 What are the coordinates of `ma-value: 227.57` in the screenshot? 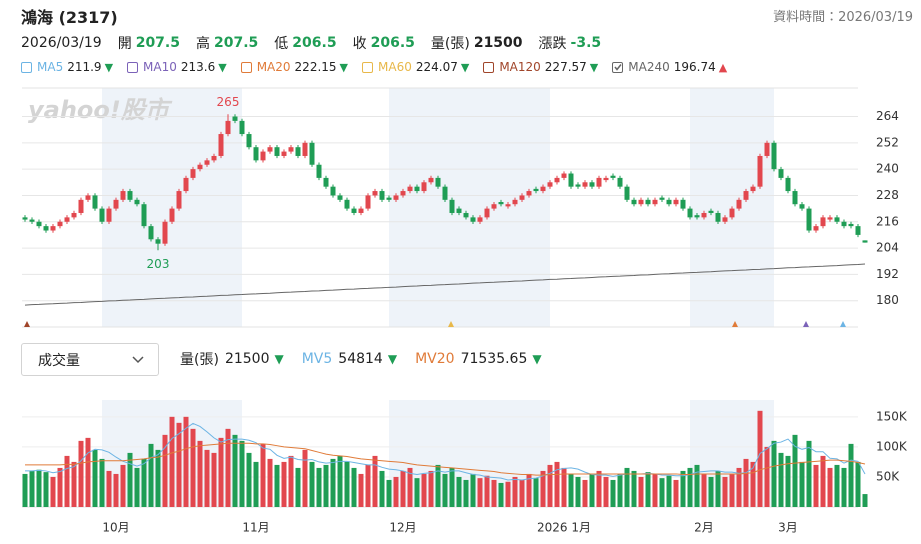 It's located at (565, 67).